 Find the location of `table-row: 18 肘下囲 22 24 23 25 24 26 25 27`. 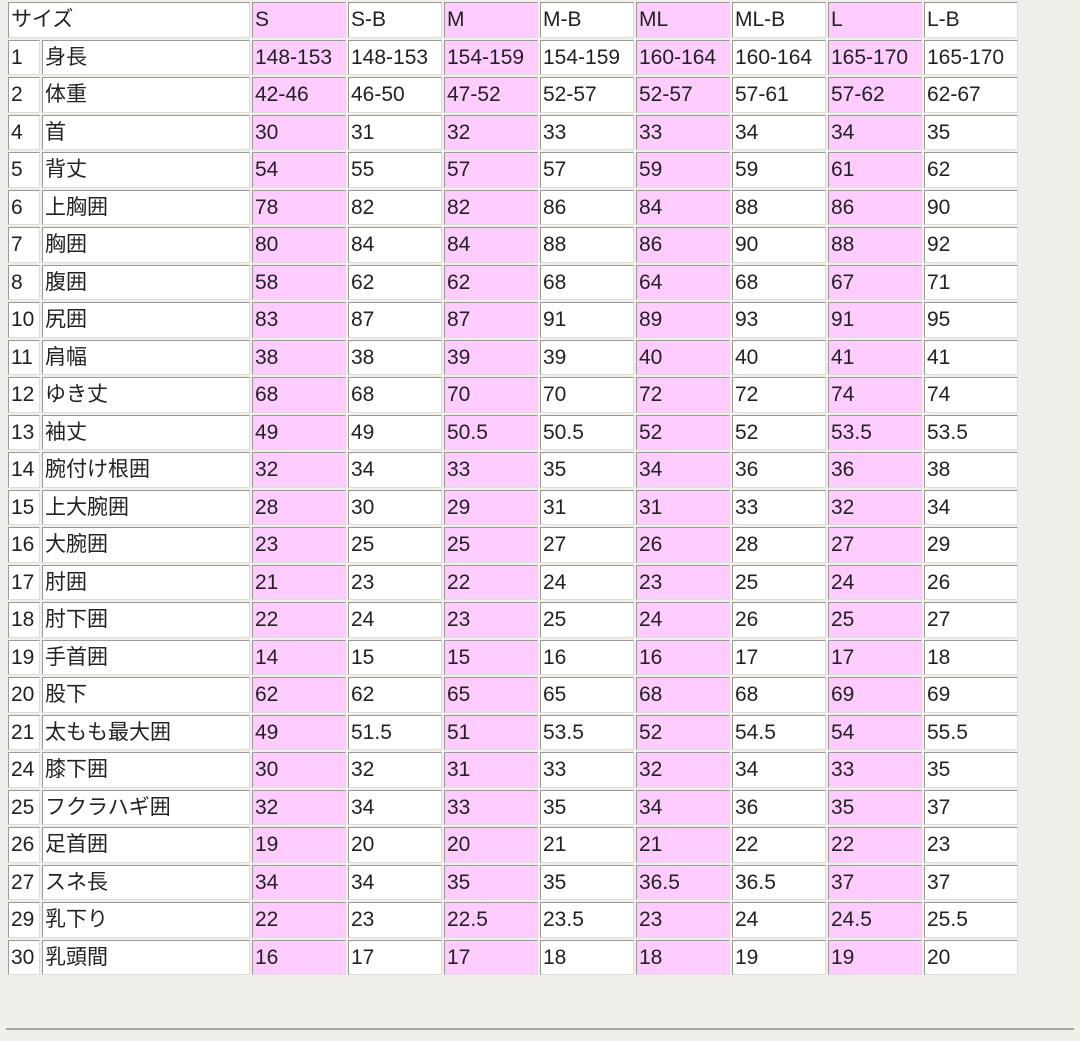

table-row: 18 肘下囲 22 24 23 25 24 26 25 27 is located at coordinates (513, 620).